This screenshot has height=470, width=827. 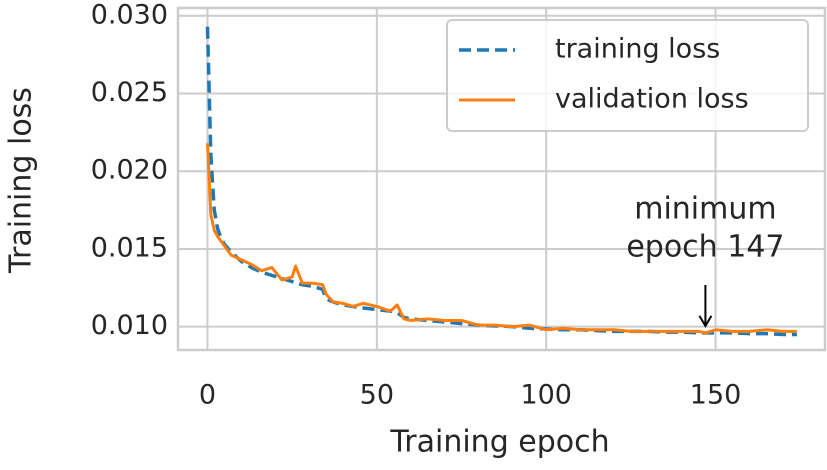 What do you see at coordinates (129, 170) in the screenshot?
I see `y-tick-label: 0.020` at bounding box center [129, 170].